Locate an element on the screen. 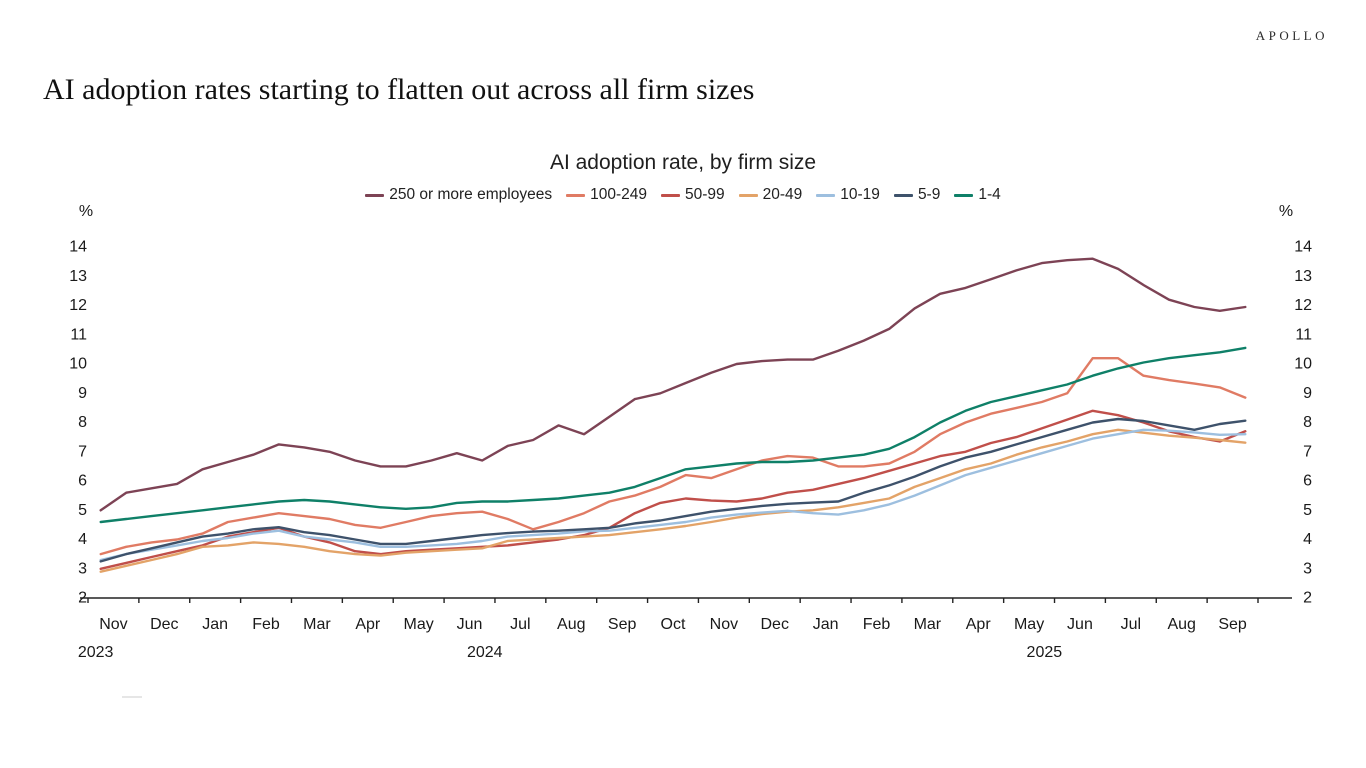  y-tick-label-right: 7 is located at coordinates (1307, 451).